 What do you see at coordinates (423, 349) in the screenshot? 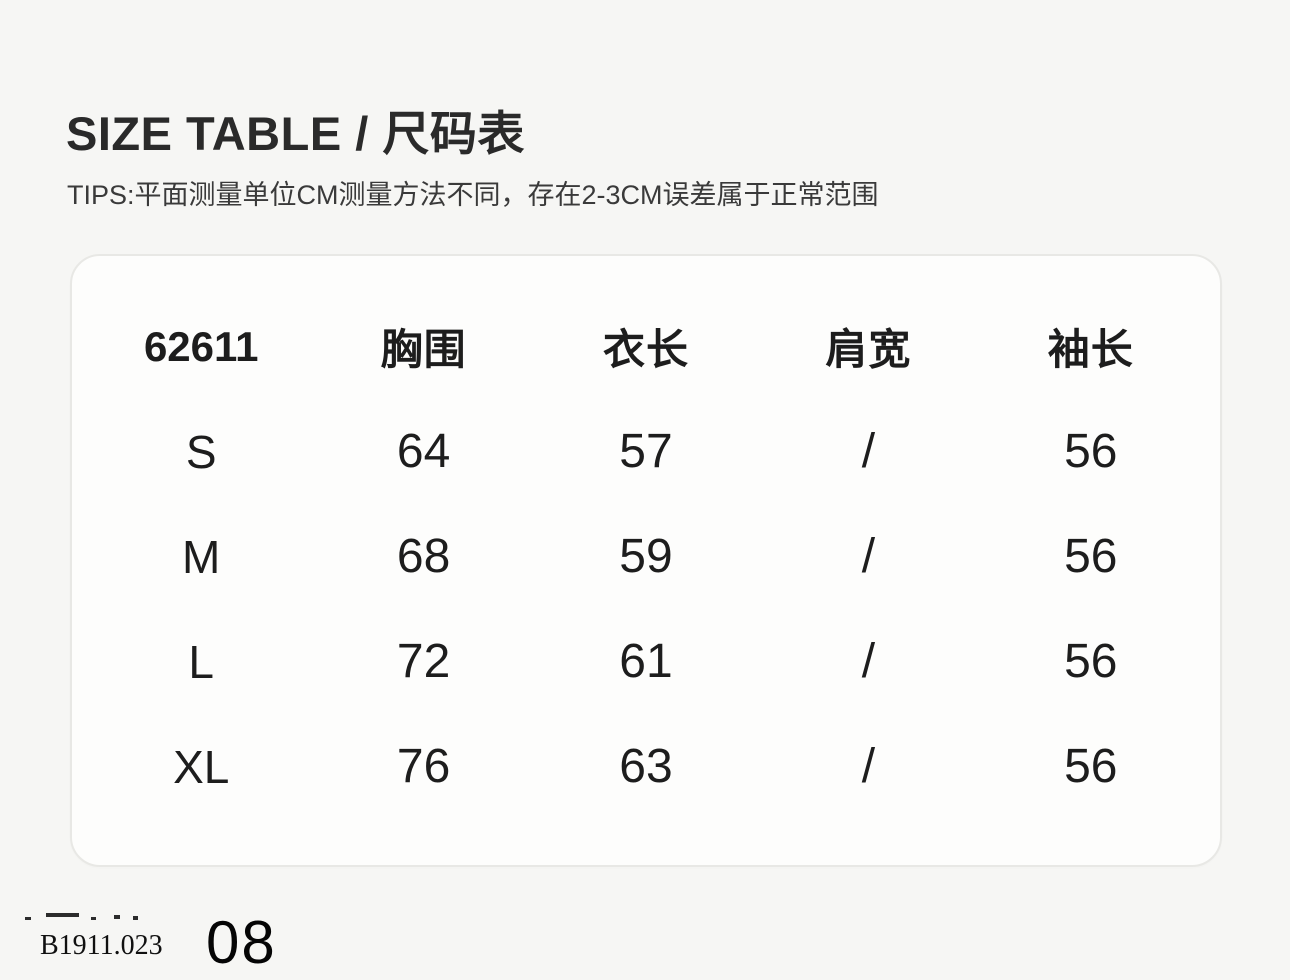
I see `column-header: 胸围` at bounding box center [423, 349].